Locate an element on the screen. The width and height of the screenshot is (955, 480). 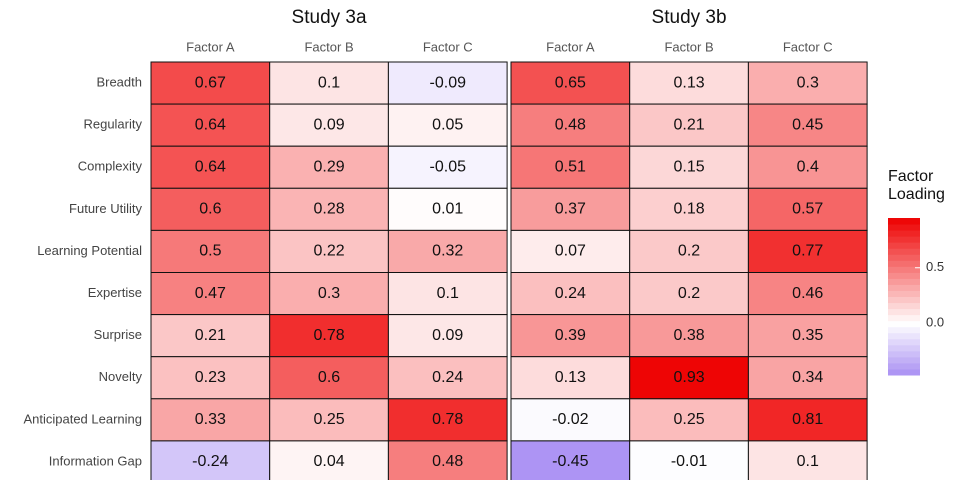
cell-value-label: 0.5 is located at coordinates (210, 251).